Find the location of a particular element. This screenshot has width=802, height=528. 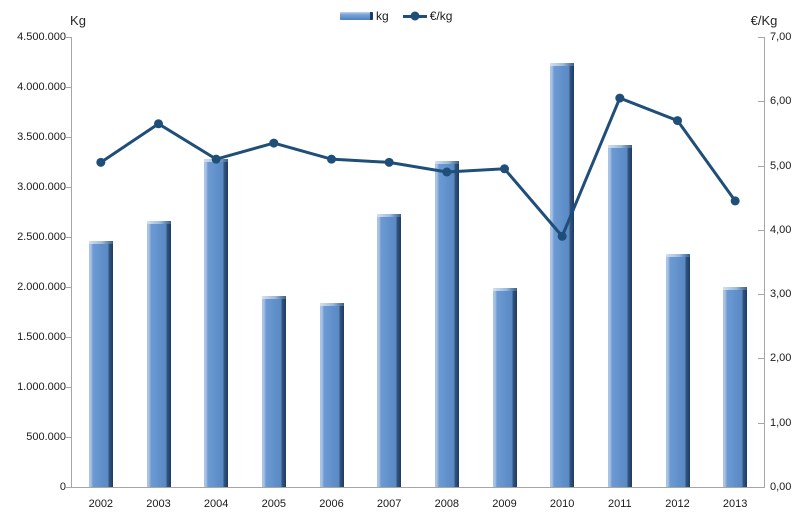

price-marker-2008 is located at coordinates (447, 172).